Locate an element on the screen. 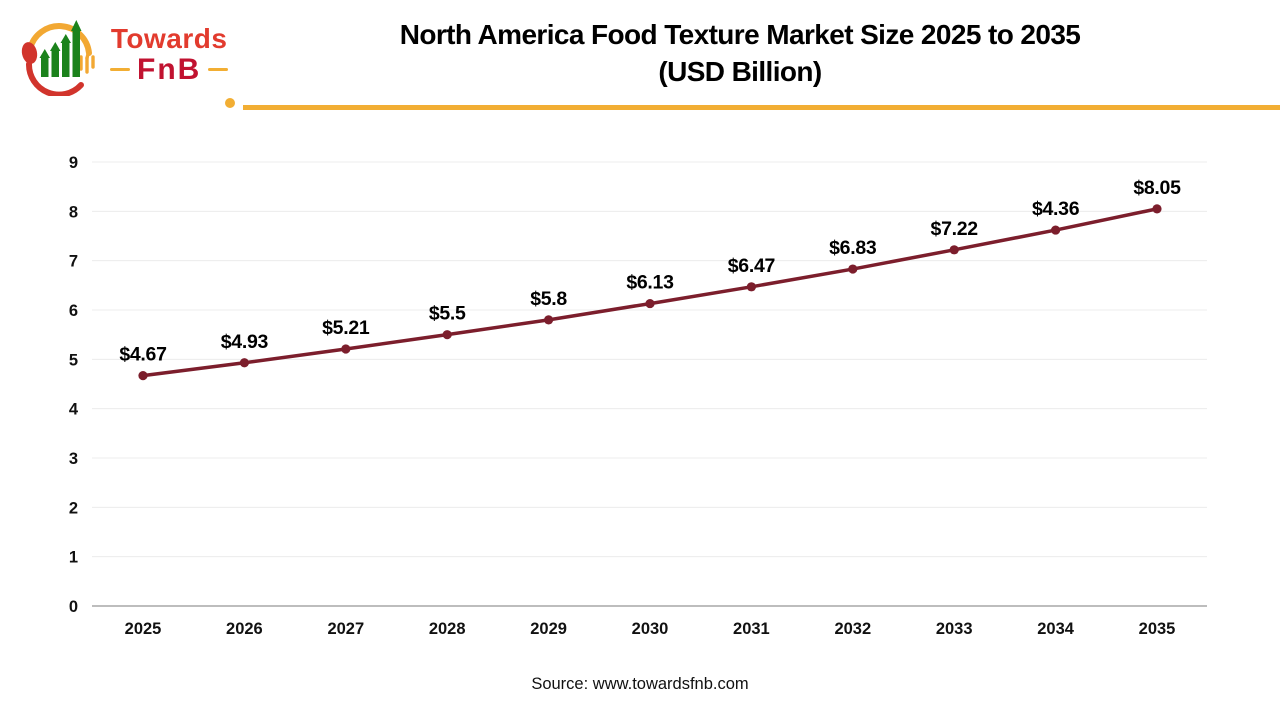 The image size is (1280, 720). x-tick-label: 2034 is located at coordinates (1056, 629).